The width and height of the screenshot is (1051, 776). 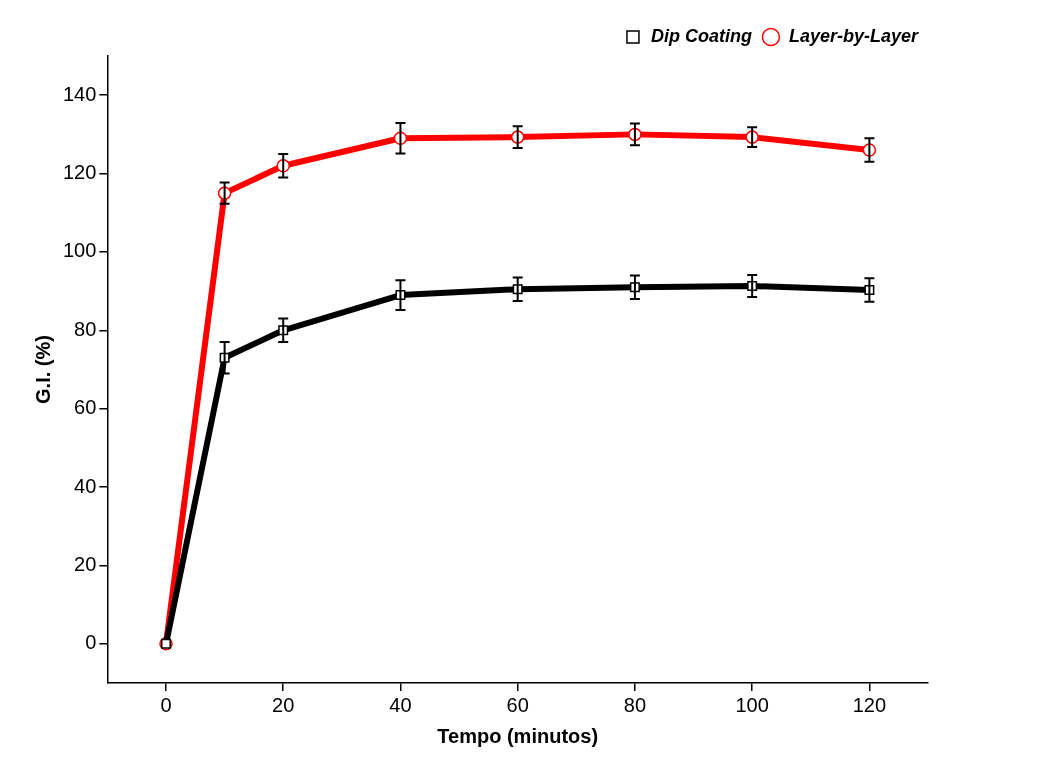 What do you see at coordinates (853, 35) in the screenshot?
I see `legend-label: Layer-by-Layer` at bounding box center [853, 35].